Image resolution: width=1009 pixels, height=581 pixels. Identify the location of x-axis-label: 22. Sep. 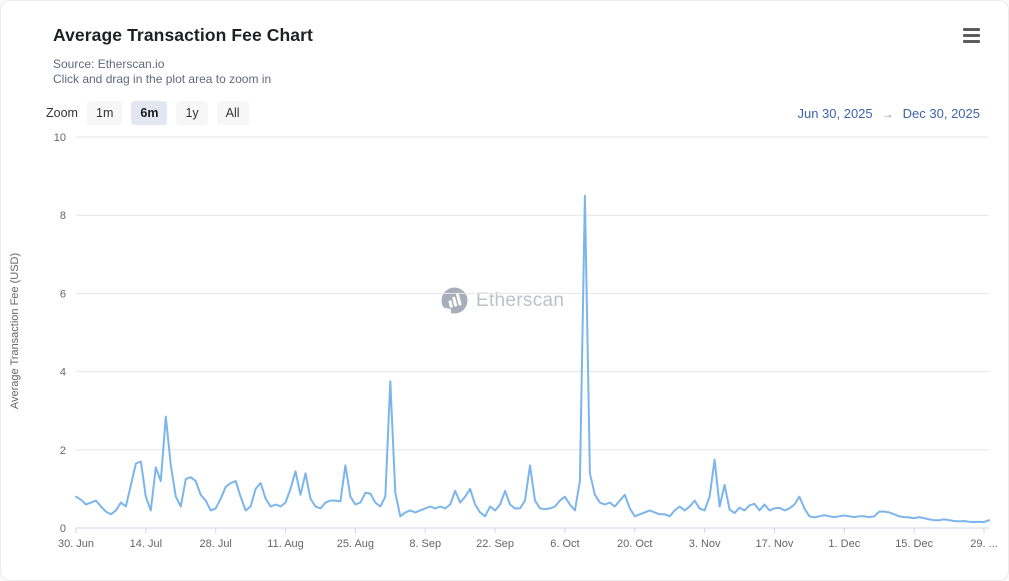
(495, 544).